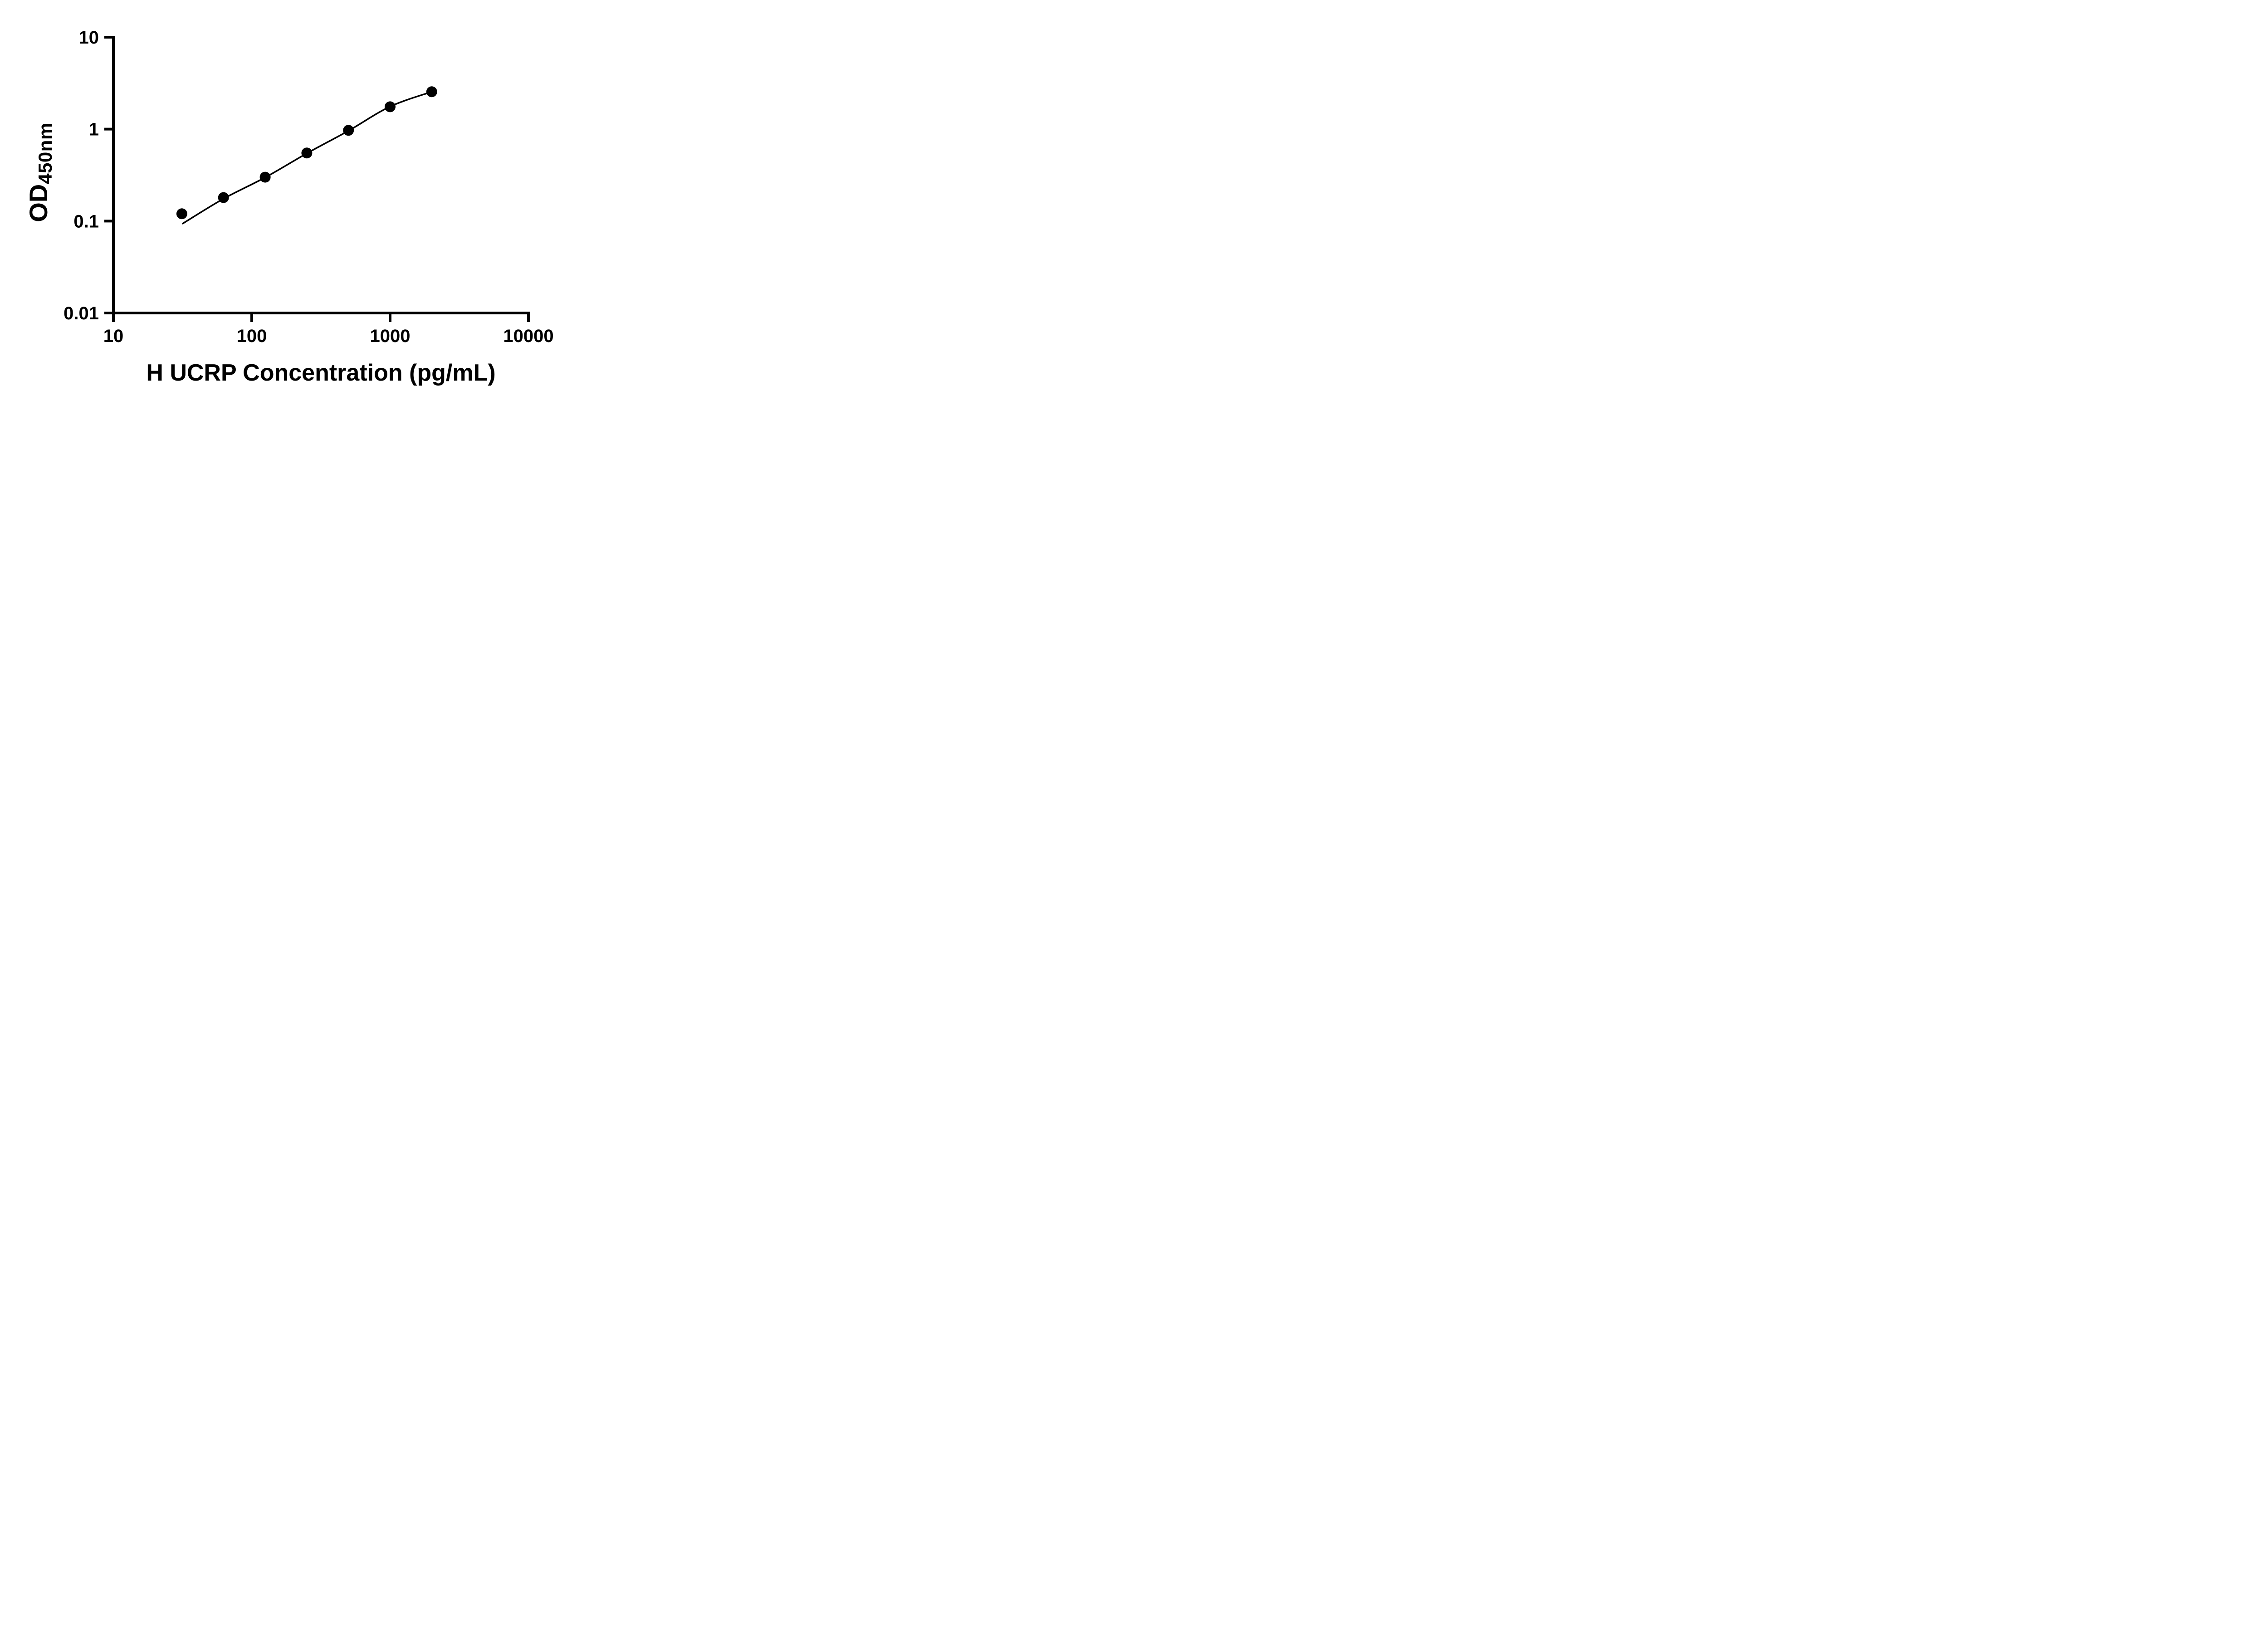 The image size is (2268, 1633). I want to click on x-tick-label: 10000, so click(528, 336).